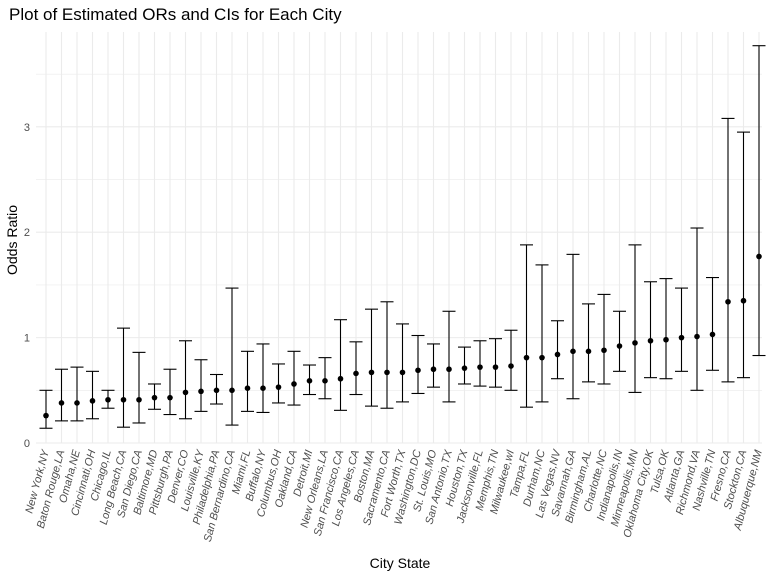 This screenshot has height=576, width=768. Describe the element at coordinates (27, 233) in the screenshot. I see `y-tick-label: 2` at that location.